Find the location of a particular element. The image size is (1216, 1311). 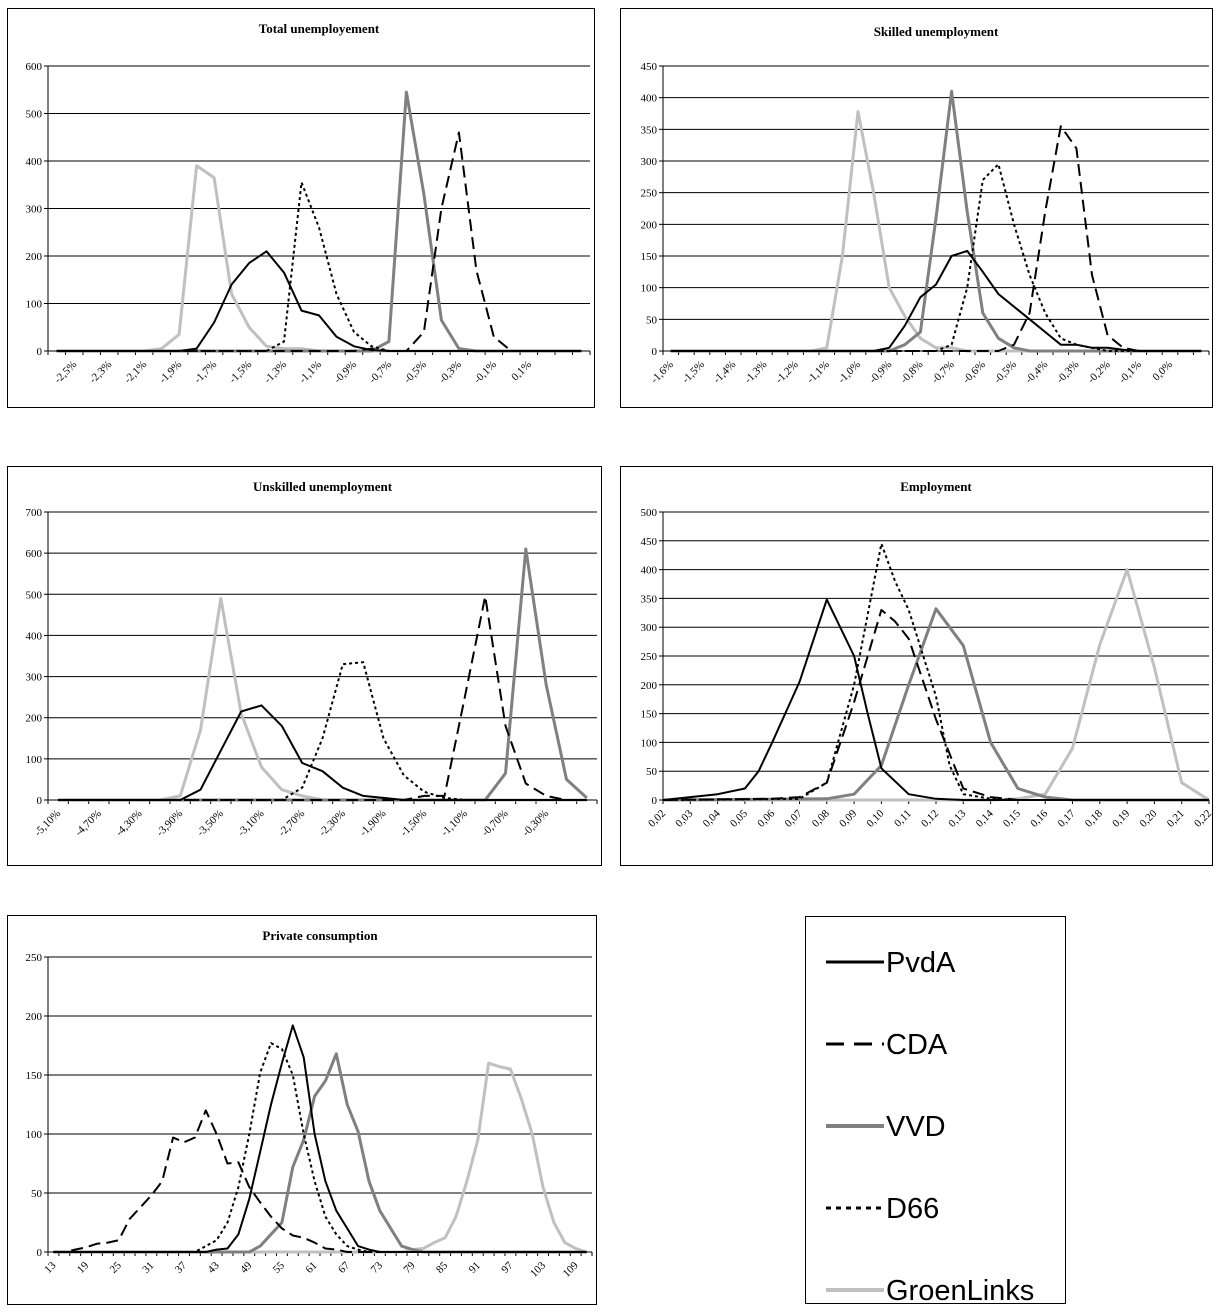

y-tick-label: 0 is located at coordinates (40, 801).